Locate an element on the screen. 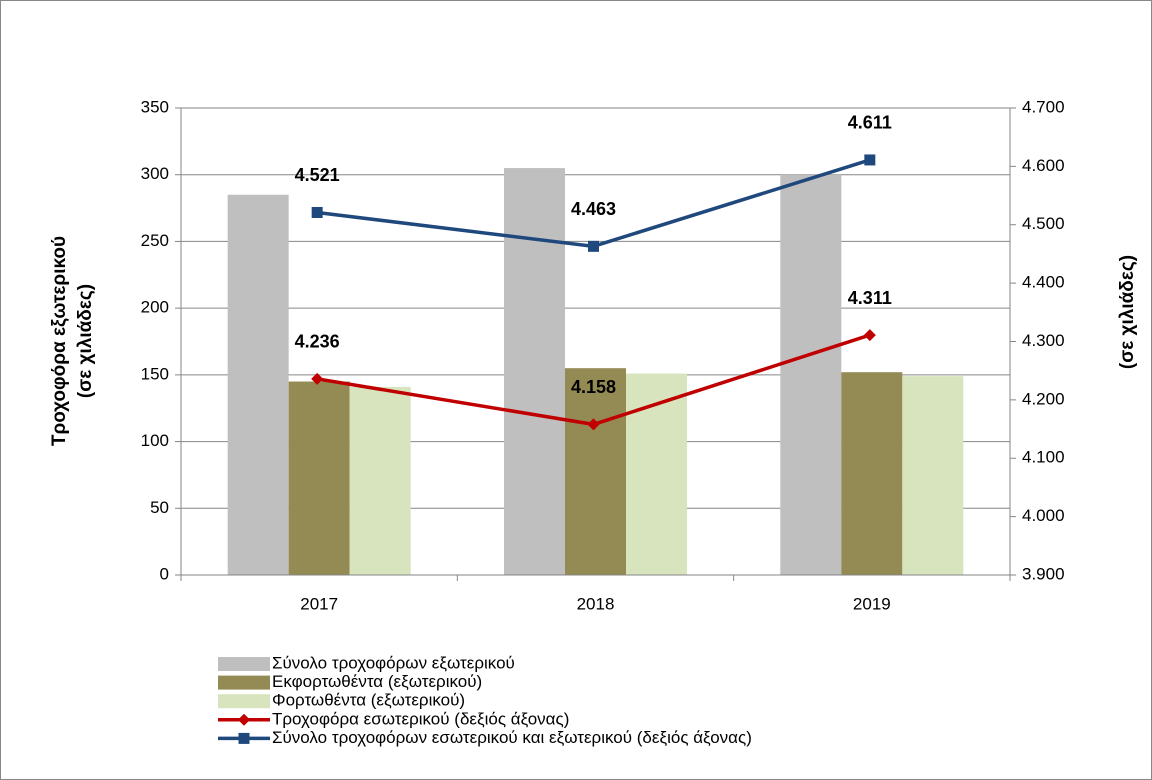  y-axis-title-line: Τροχοφόρα εξωτερικού is located at coordinates (59, 341).